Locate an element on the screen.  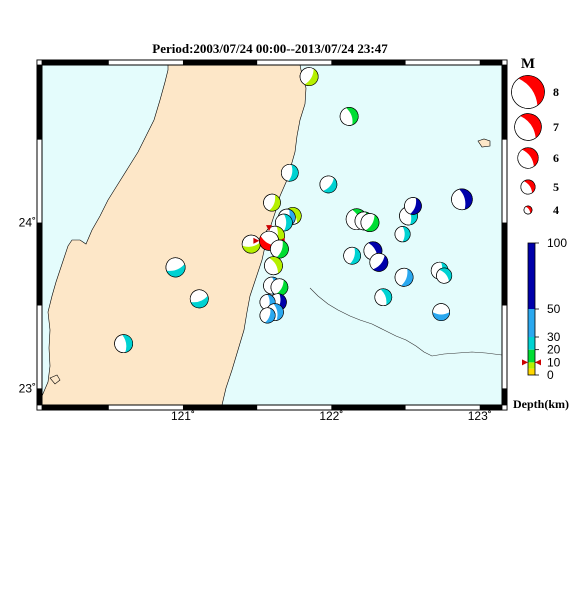
depth-marker-right is located at coordinates (538, 362).